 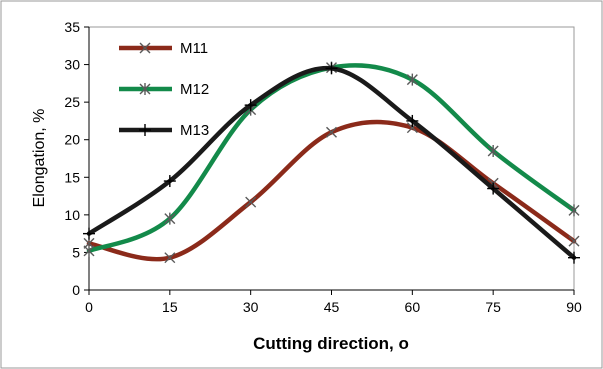 I want to click on legend-entry-M13: M13, so click(x=164, y=130).